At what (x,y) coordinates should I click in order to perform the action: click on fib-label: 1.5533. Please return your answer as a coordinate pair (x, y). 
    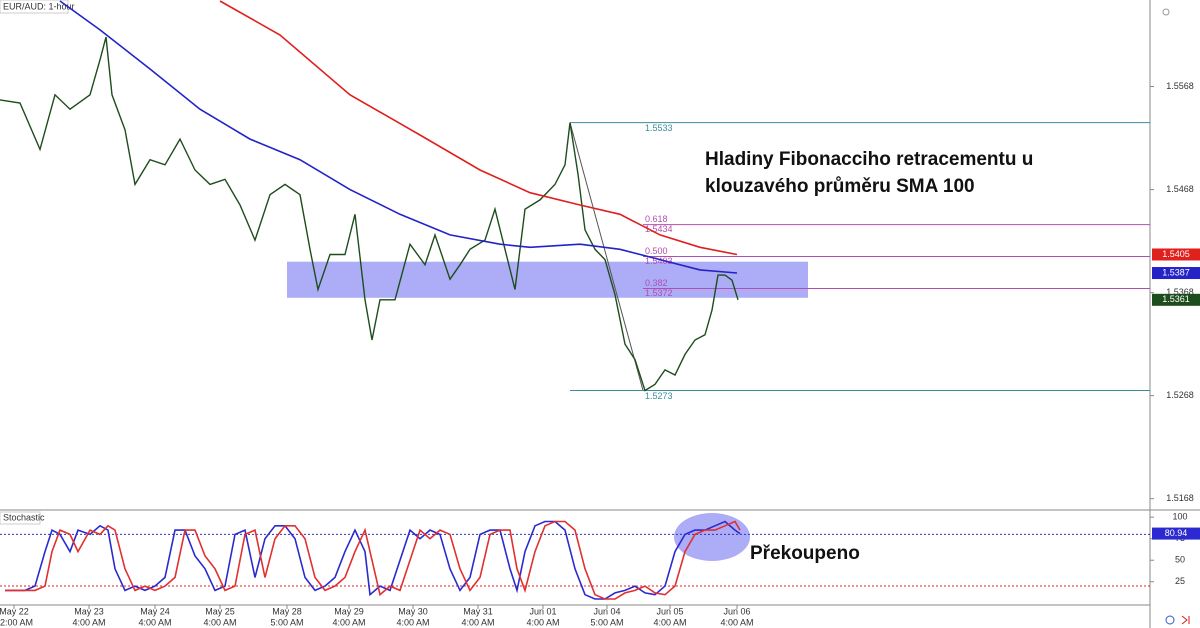
    Looking at the image, I should click on (659, 128).